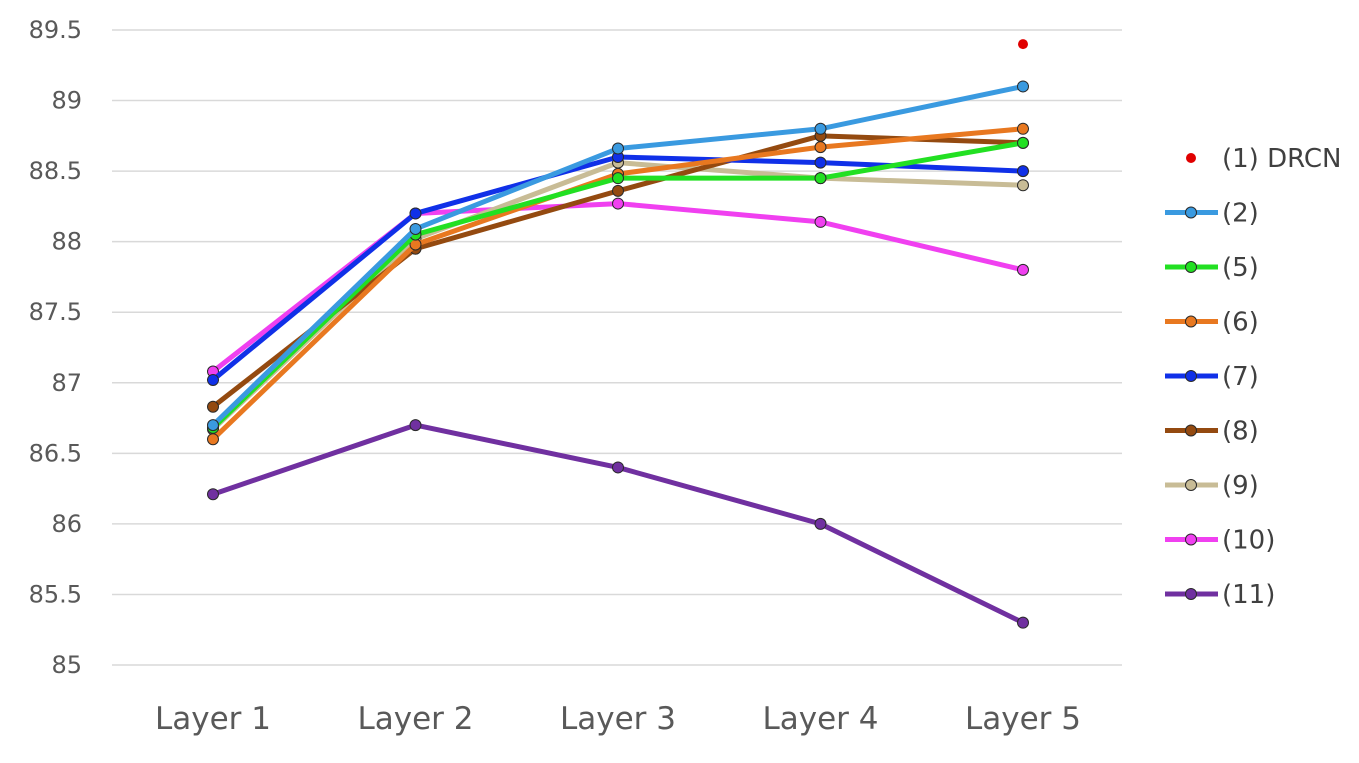  Describe the element at coordinates (1240, 432) in the screenshot. I see `legend-label: (8)` at that location.